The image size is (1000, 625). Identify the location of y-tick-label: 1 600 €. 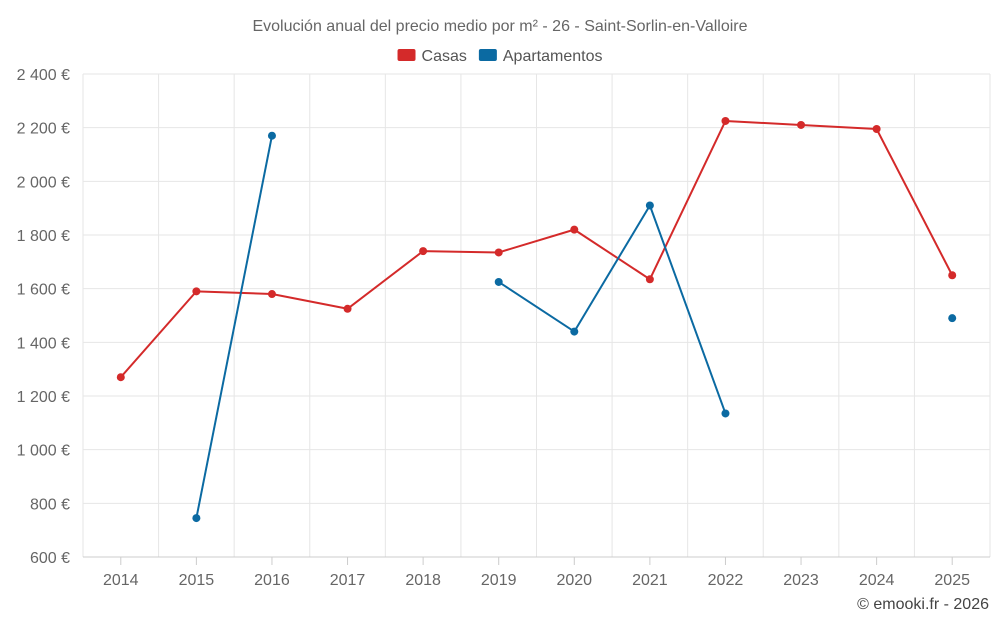
(43, 290).